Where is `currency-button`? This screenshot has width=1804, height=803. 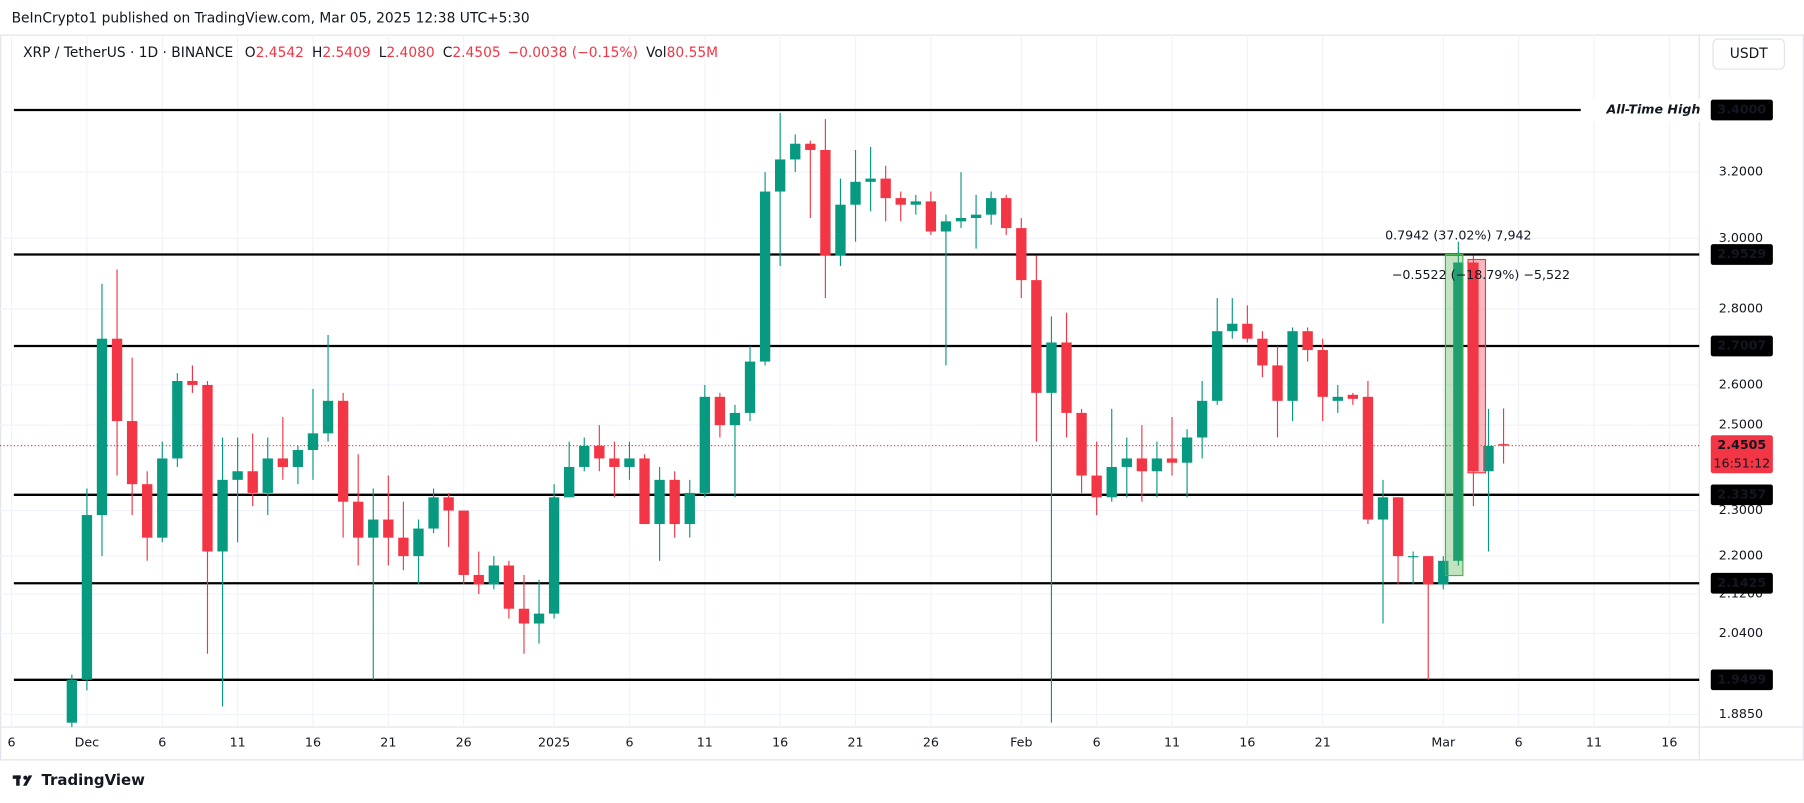
currency-button is located at coordinates (1748, 54).